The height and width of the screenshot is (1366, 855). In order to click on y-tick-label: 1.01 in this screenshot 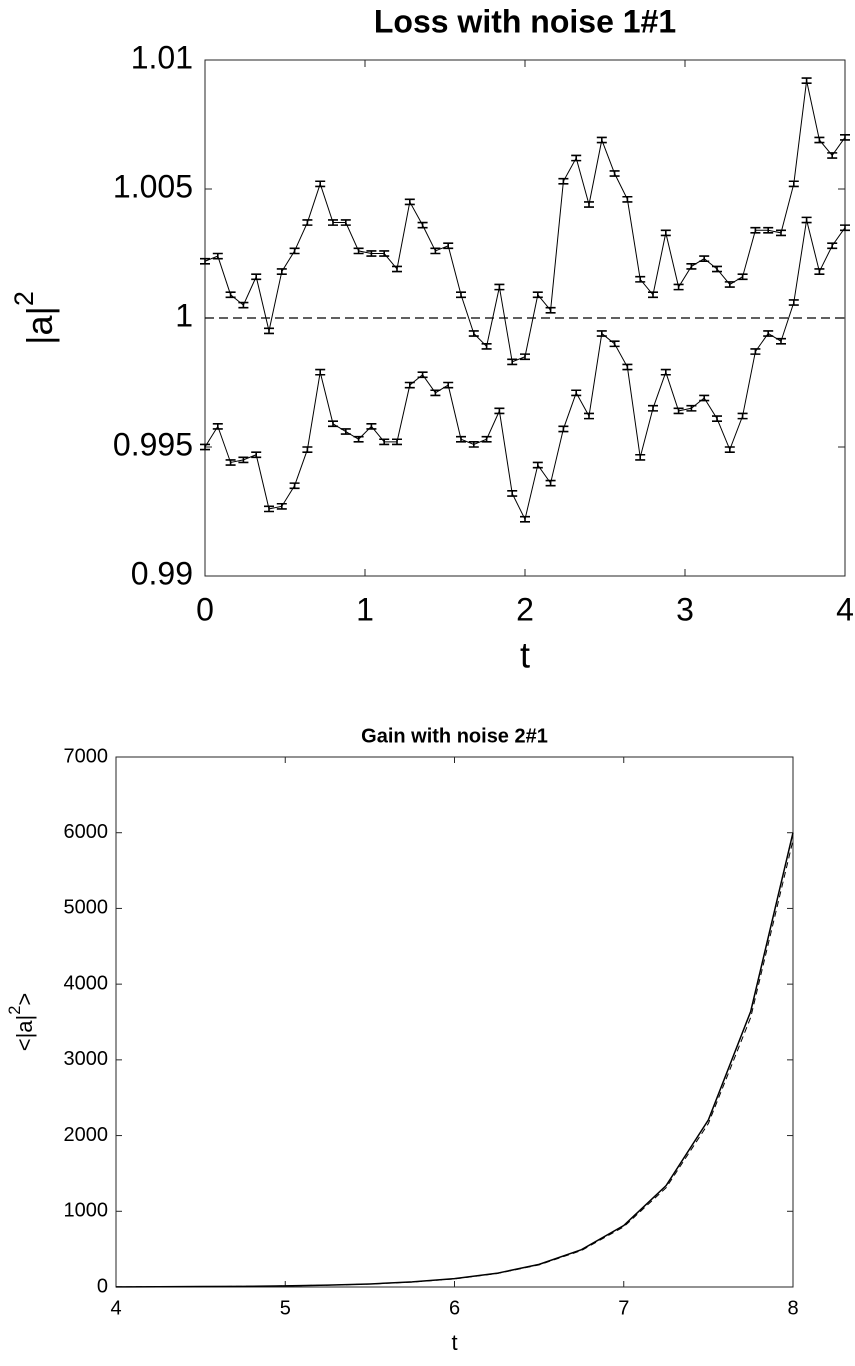, I will do `click(162, 57)`.